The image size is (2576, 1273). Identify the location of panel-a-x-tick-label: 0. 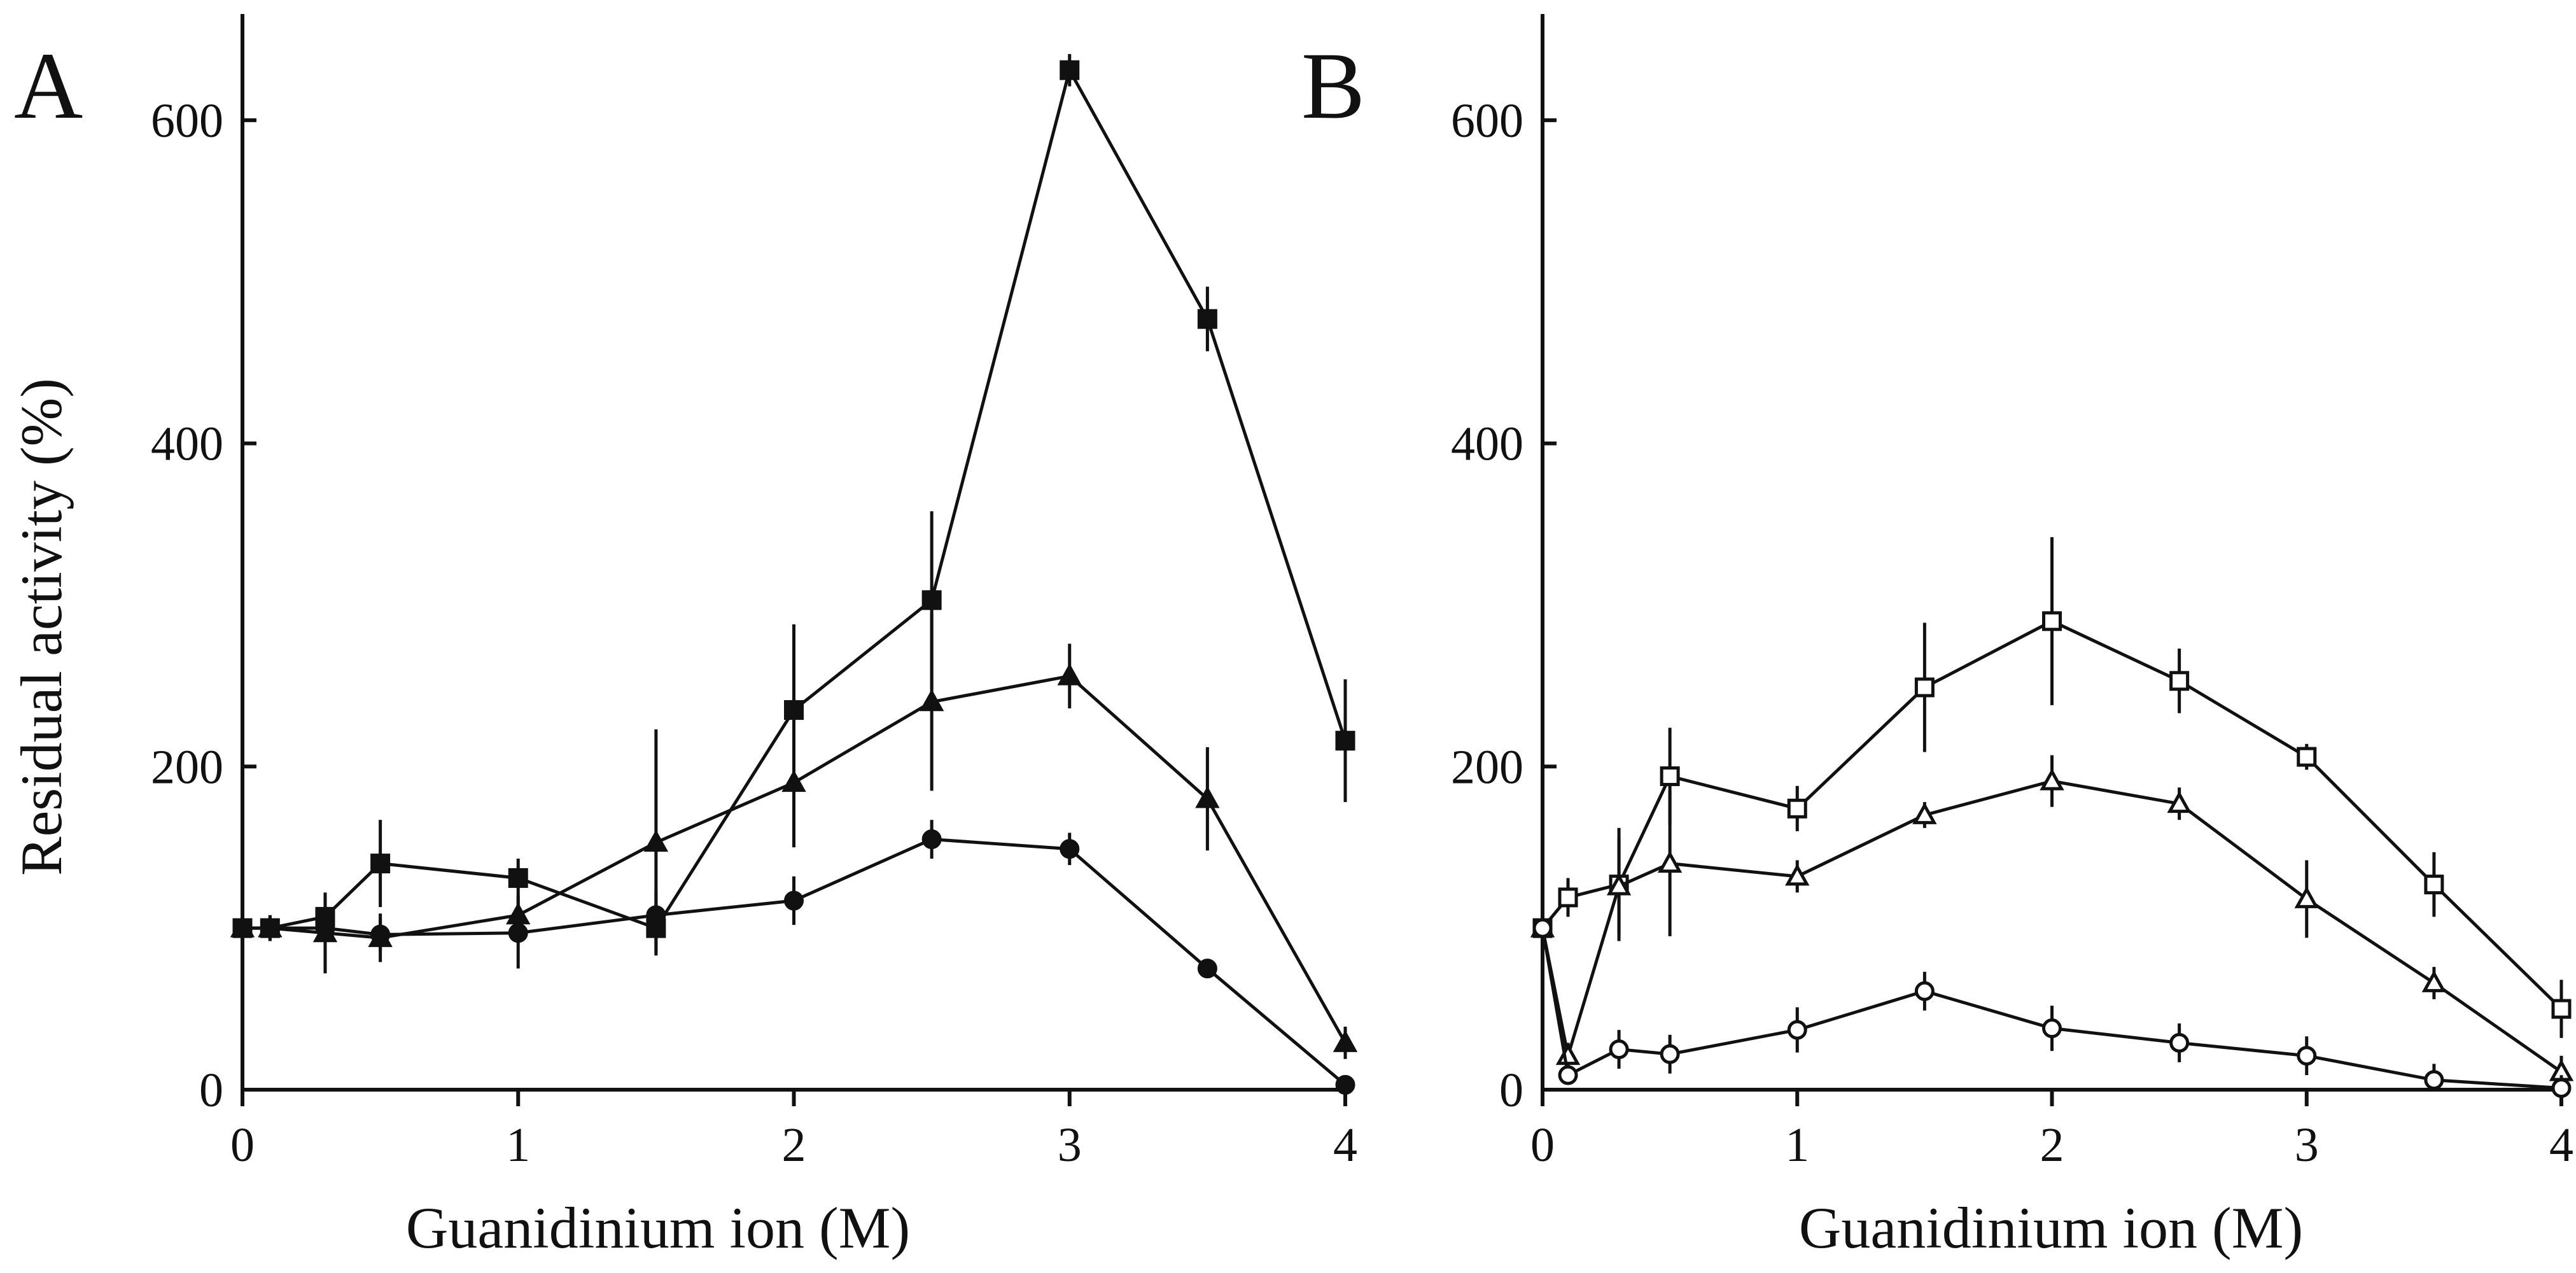
(242, 1145).